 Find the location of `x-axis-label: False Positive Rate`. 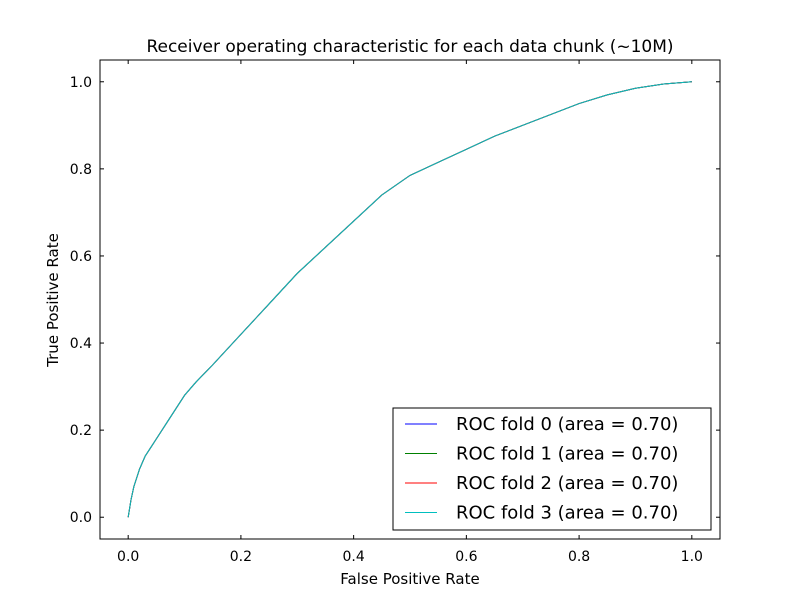

x-axis-label: False Positive Rate is located at coordinates (409, 579).